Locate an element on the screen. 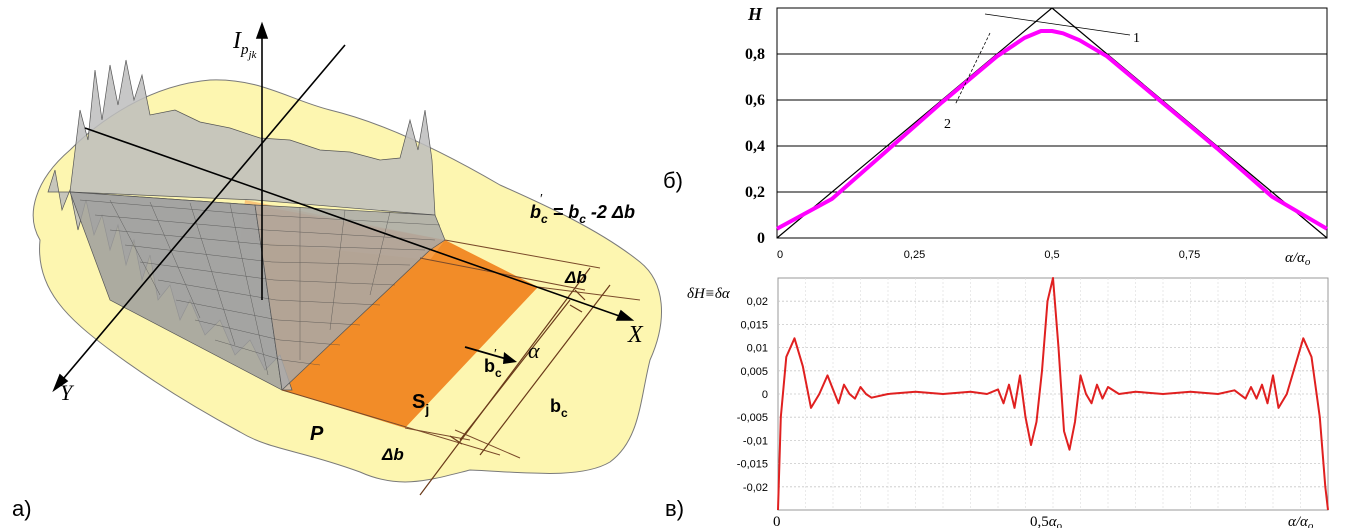 This screenshot has width=1345, height=528. axis-x is located at coordinates (355, 223).